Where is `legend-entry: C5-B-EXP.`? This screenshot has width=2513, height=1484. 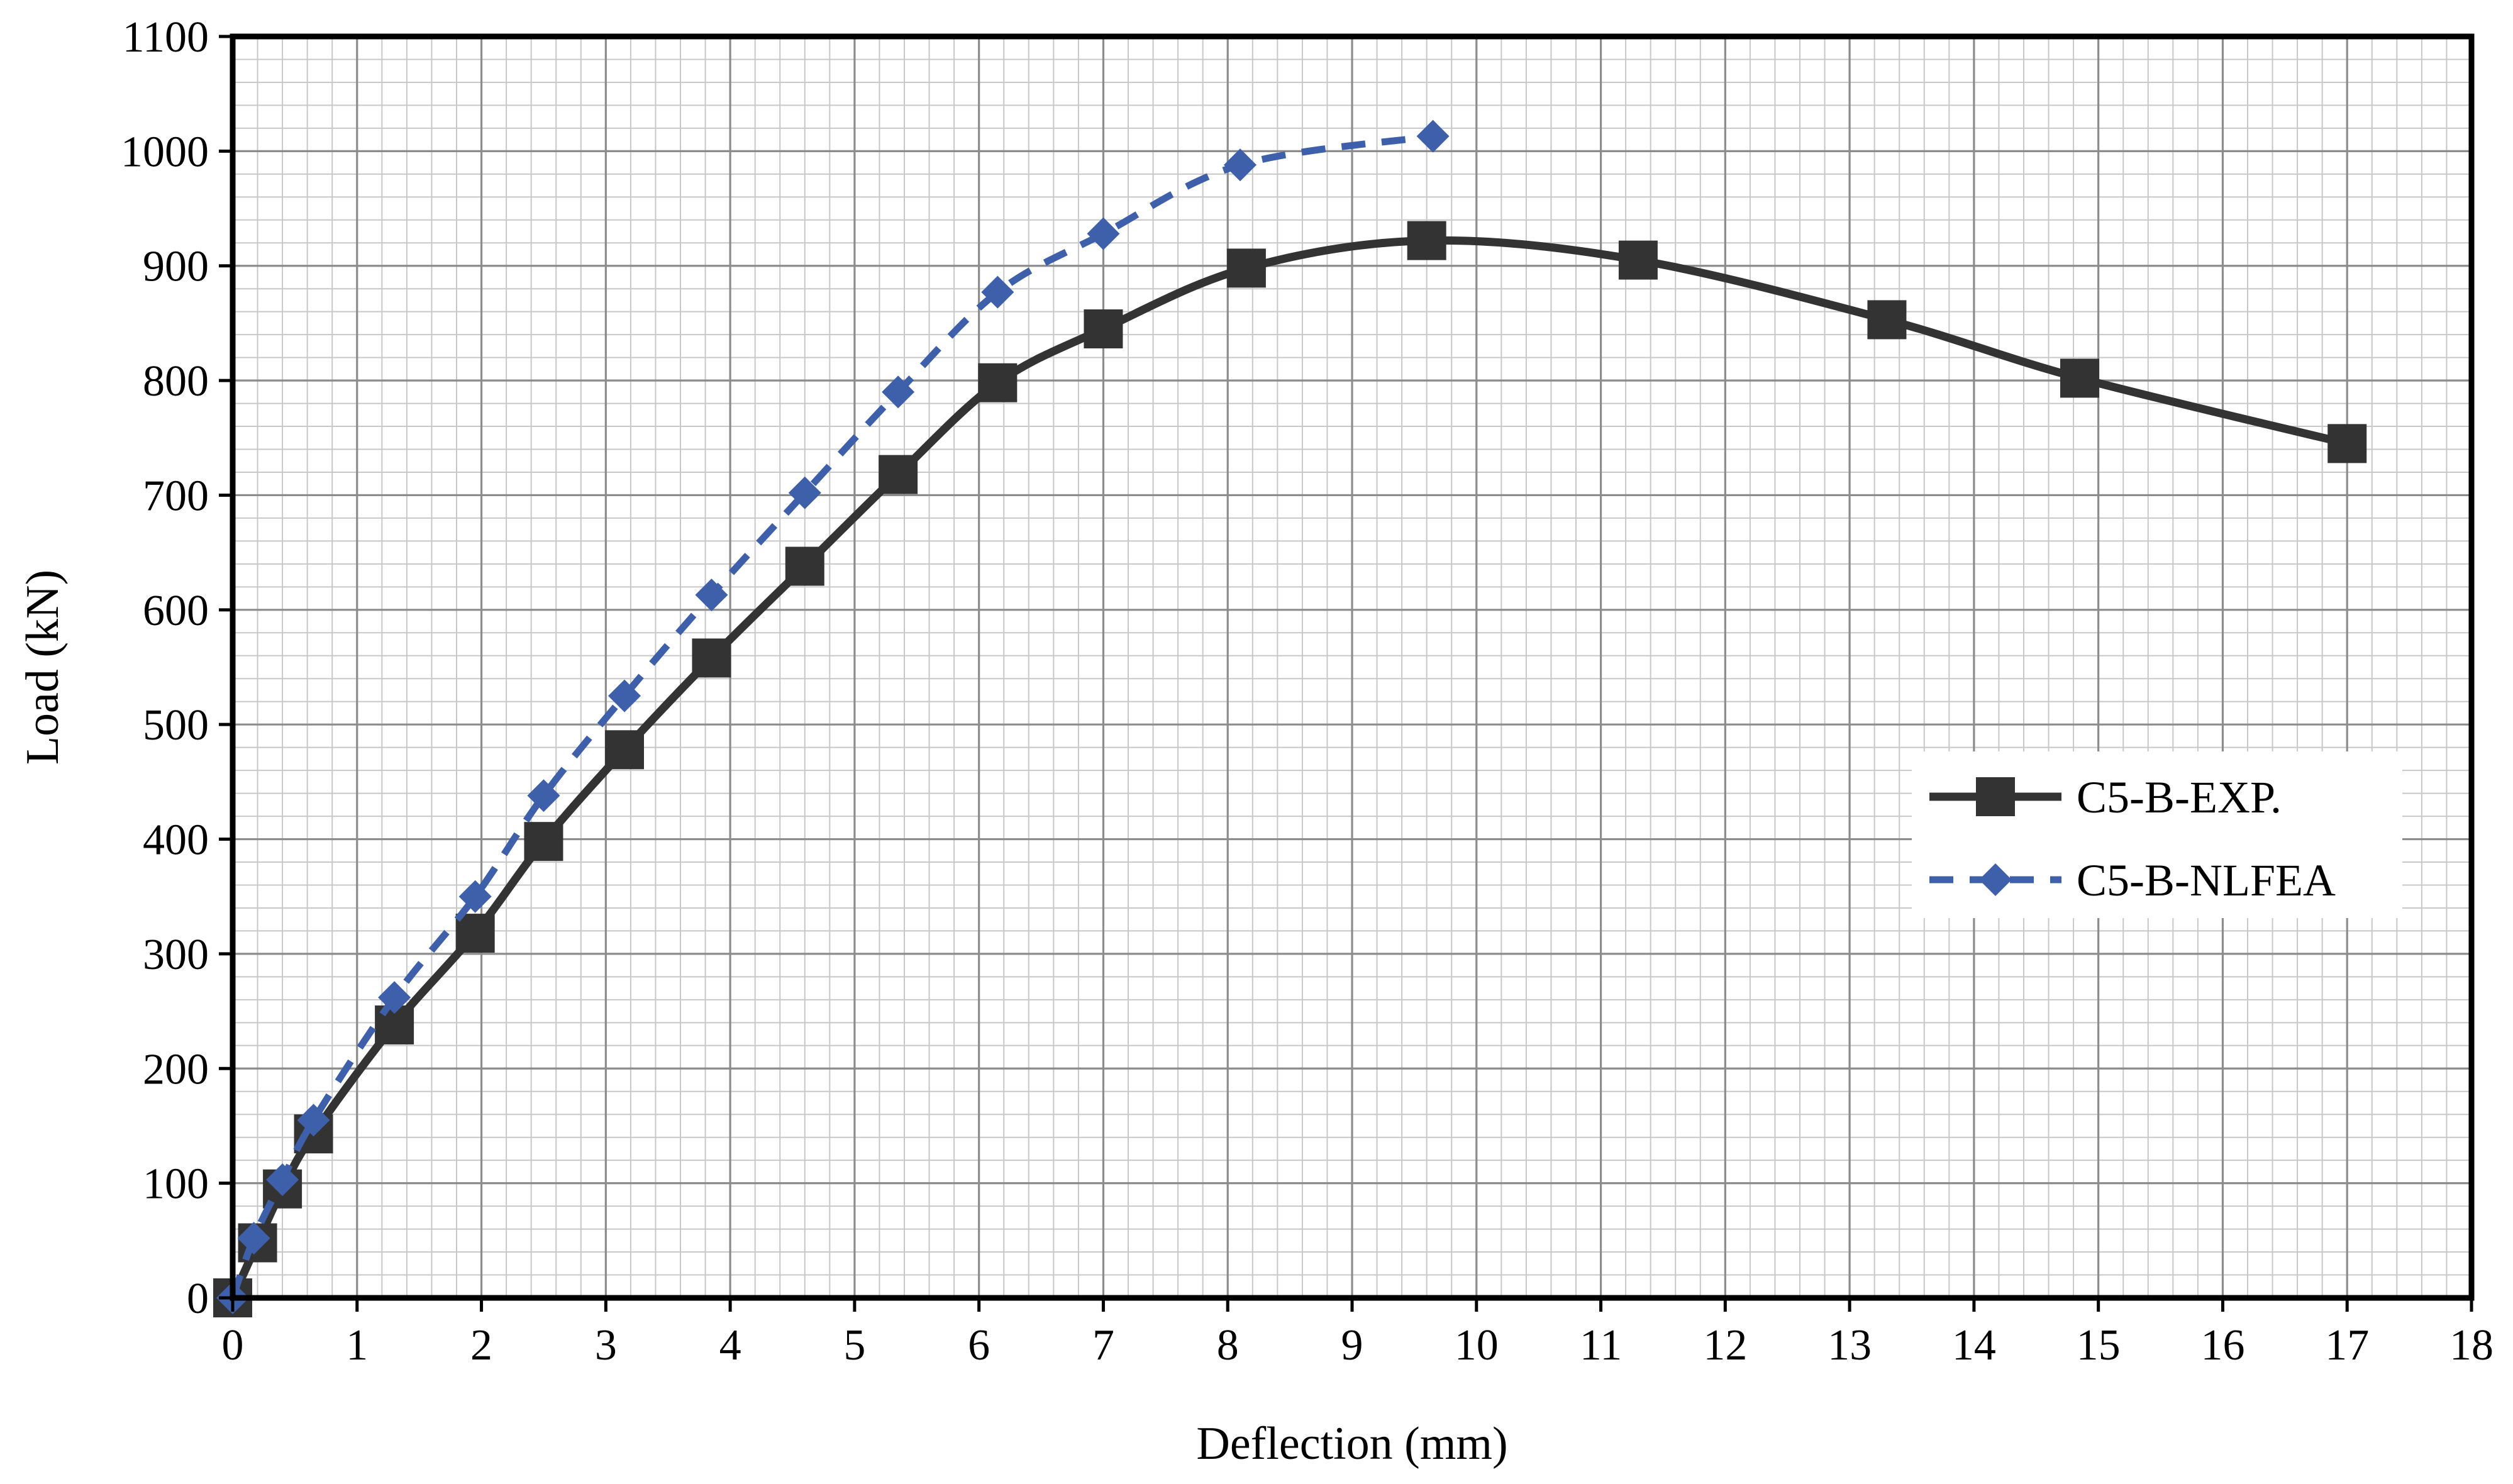
legend-entry: C5-B-EXP. is located at coordinates (2105, 797).